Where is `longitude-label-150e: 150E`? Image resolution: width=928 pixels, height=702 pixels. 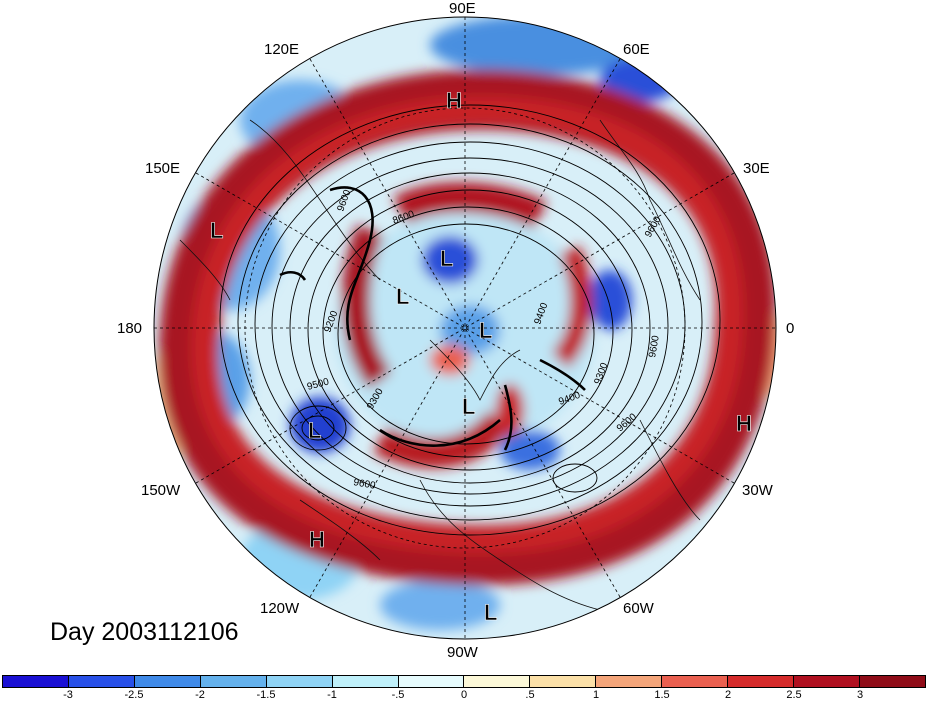 longitude-label-150e: 150E is located at coordinates (163, 168).